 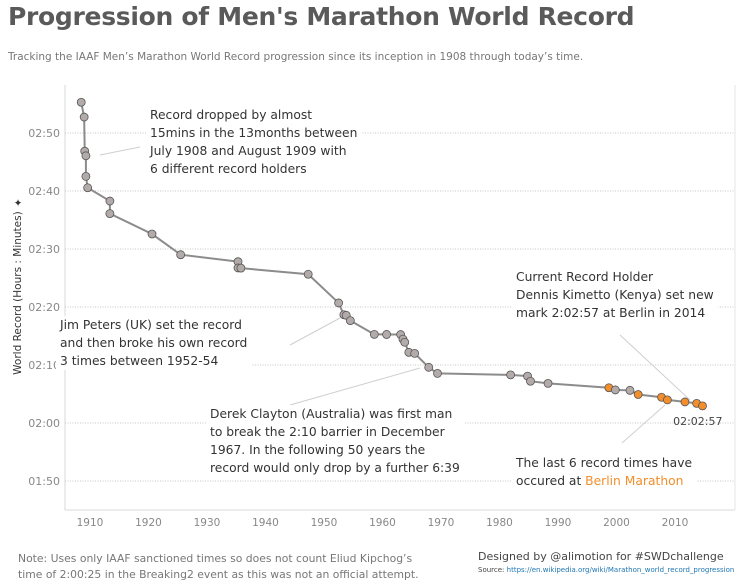 I want to click on pin-icon: ✦, so click(x=18, y=203).